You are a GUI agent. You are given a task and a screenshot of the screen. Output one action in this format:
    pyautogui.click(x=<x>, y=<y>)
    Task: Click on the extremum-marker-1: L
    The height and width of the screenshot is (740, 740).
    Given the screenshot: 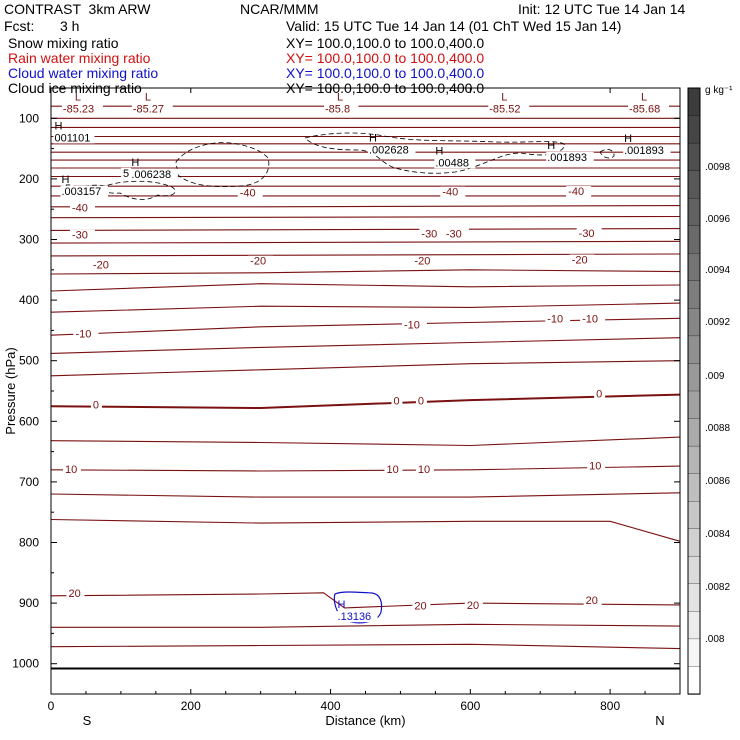 What is the action you would take?
    pyautogui.click(x=148, y=97)
    